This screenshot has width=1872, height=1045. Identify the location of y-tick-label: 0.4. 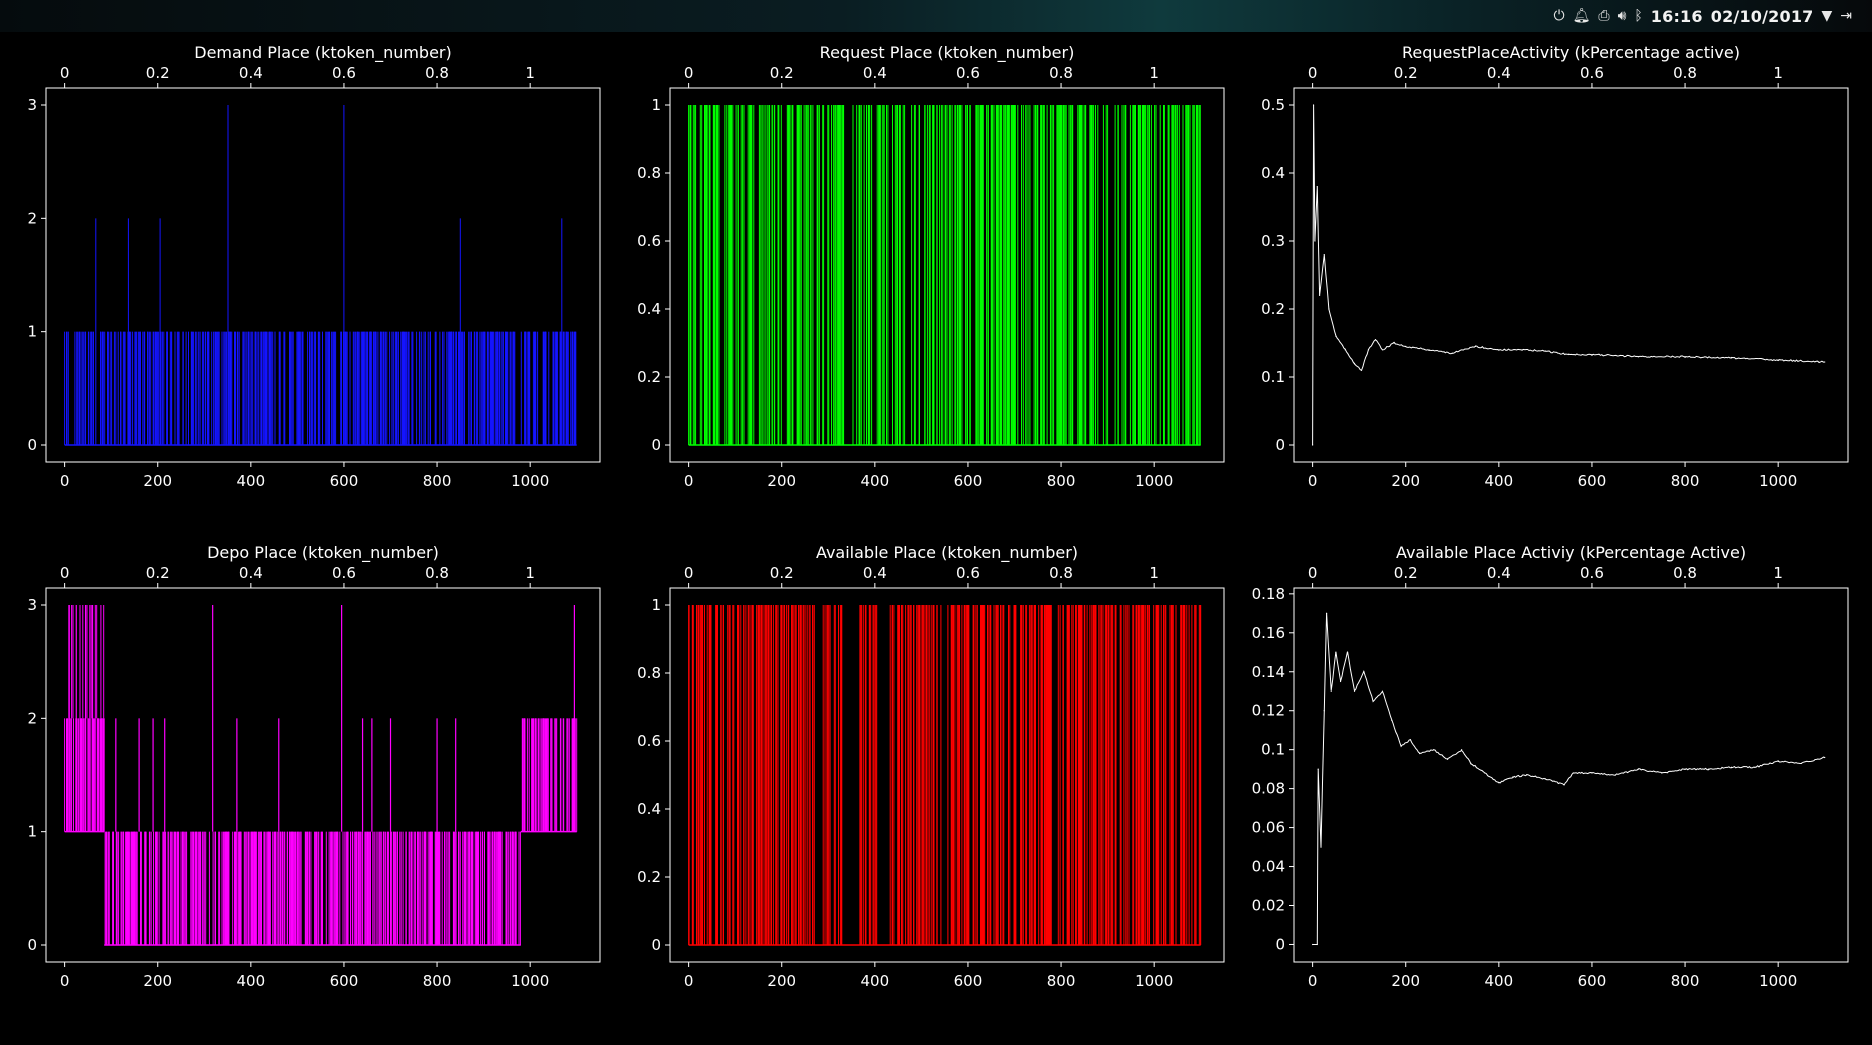
(649, 309).